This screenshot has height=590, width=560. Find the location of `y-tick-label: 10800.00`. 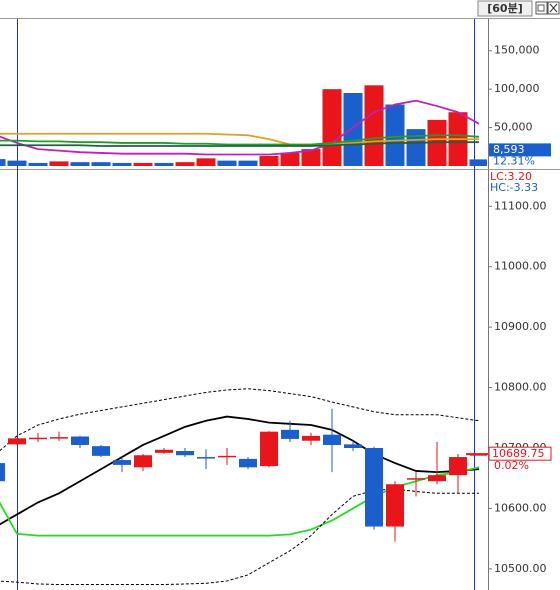

y-tick-label: 10800.00 is located at coordinates (520, 387).